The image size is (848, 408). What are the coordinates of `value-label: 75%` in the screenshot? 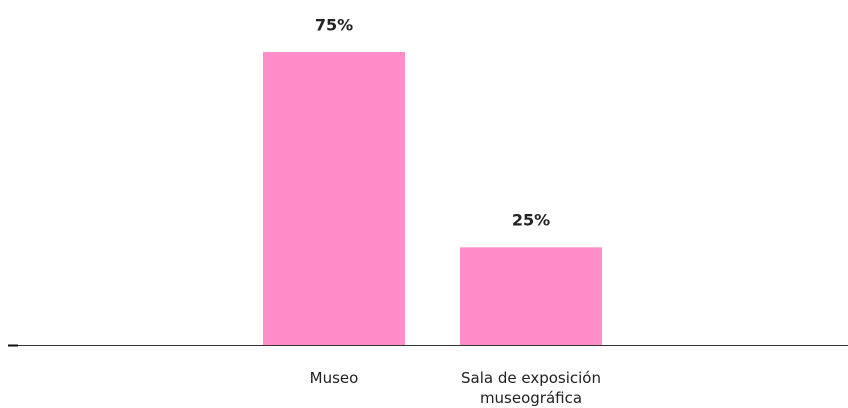 It's located at (334, 25).